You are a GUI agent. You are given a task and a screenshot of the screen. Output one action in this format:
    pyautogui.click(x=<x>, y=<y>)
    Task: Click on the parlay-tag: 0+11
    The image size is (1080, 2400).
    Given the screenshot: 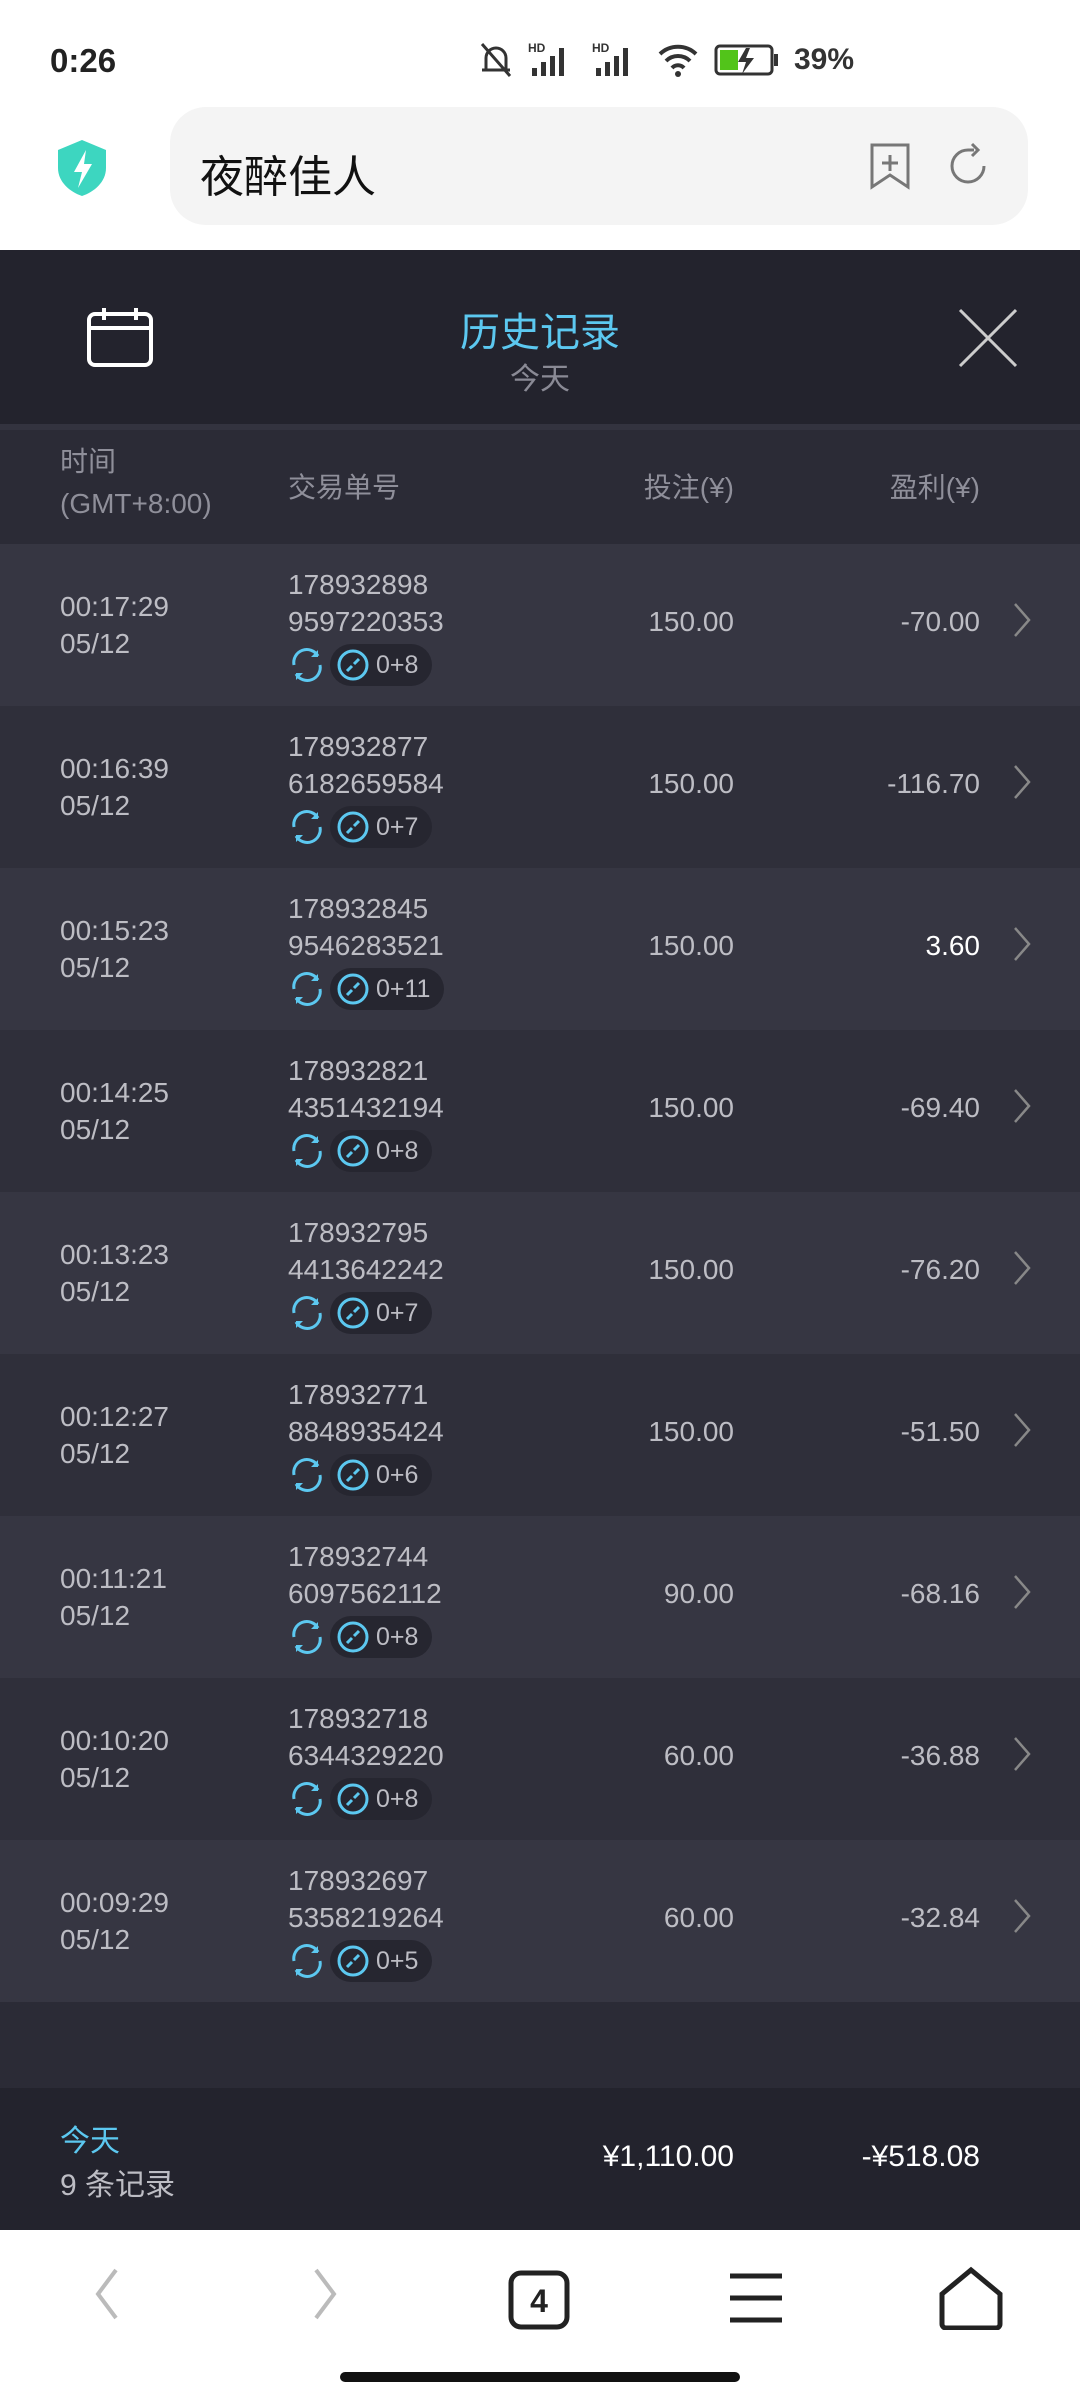 What is the action you would take?
    pyautogui.click(x=387, y=989)
    